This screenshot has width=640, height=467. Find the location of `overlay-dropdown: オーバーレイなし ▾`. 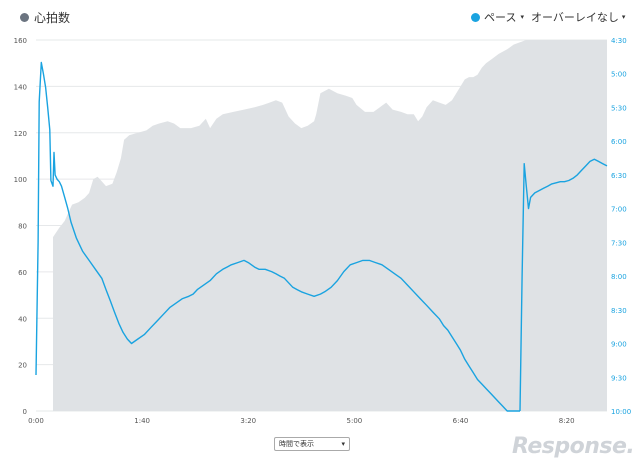

overlay-dropdown: オーバーレイなし ▾ is located at coordinates (578, 17).